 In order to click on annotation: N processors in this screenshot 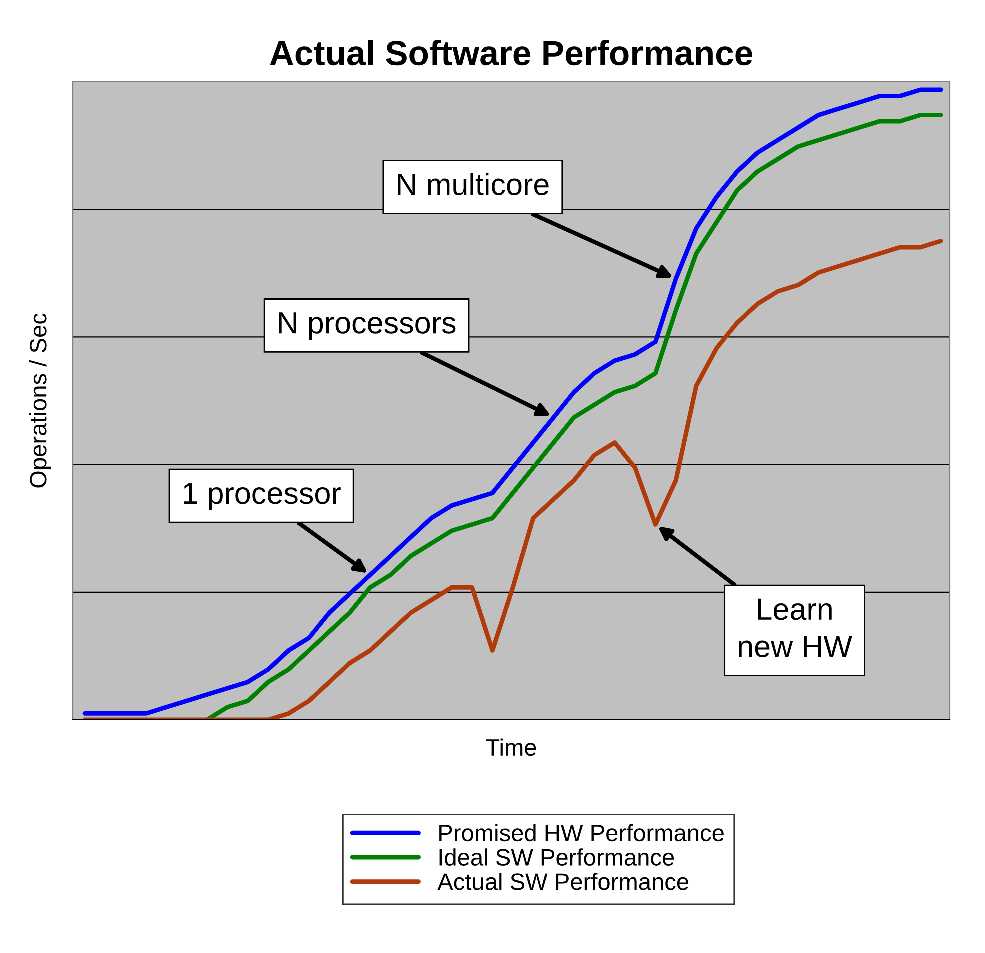, I will do `click(367, 326)`.